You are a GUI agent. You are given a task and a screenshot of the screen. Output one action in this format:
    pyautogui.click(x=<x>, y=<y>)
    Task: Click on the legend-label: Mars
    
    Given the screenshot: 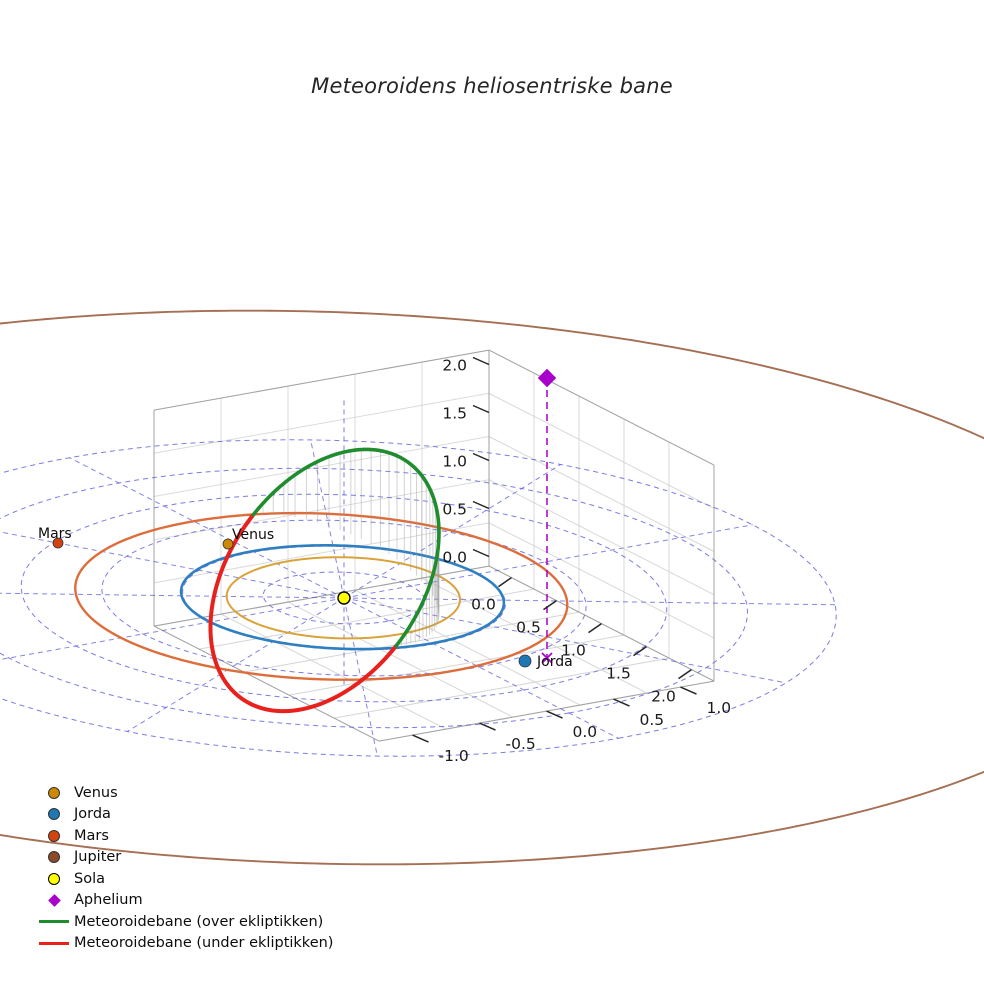 What is the action you would take?
    pyautogui.click(x=91, y=835)
    